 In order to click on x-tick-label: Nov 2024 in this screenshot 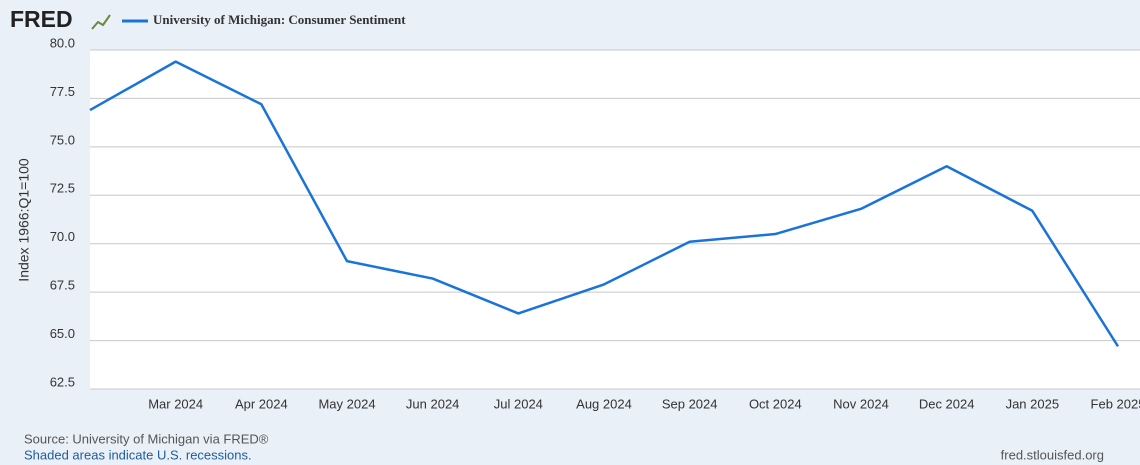, I will do `click(861, 403)`.